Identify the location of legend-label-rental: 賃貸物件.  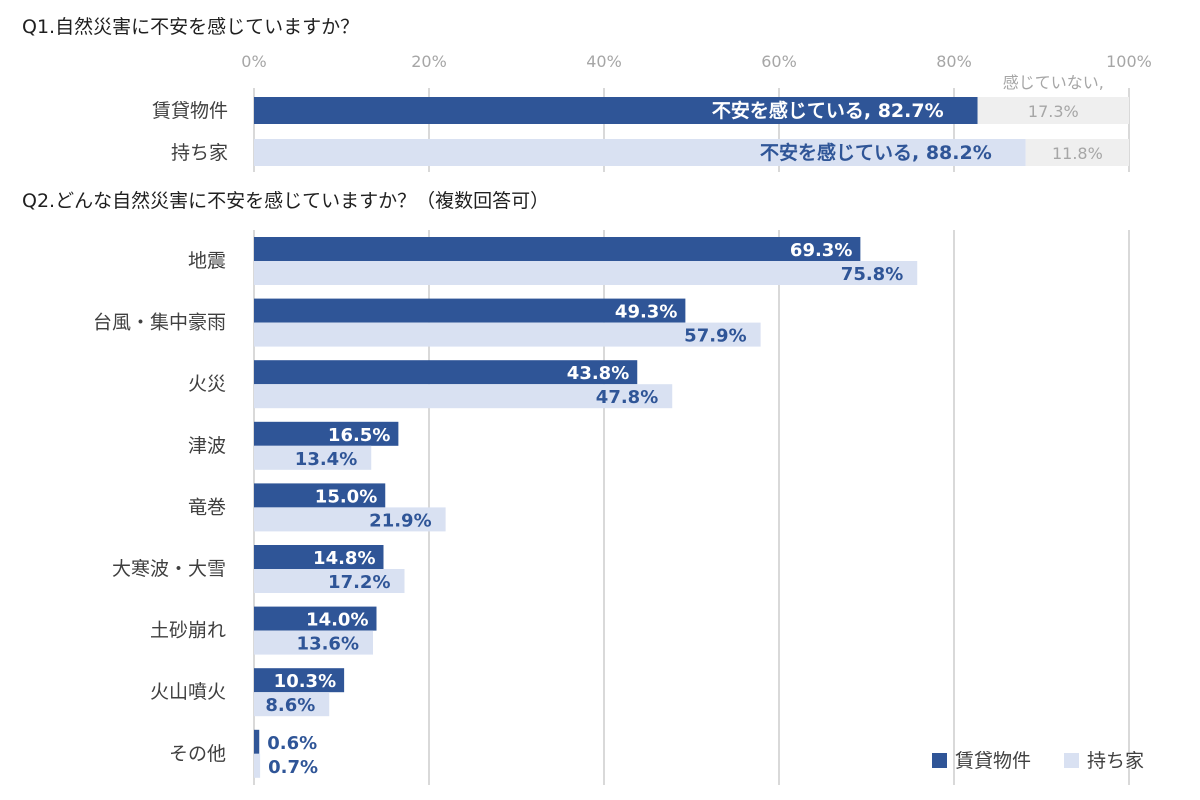
(993, 761).